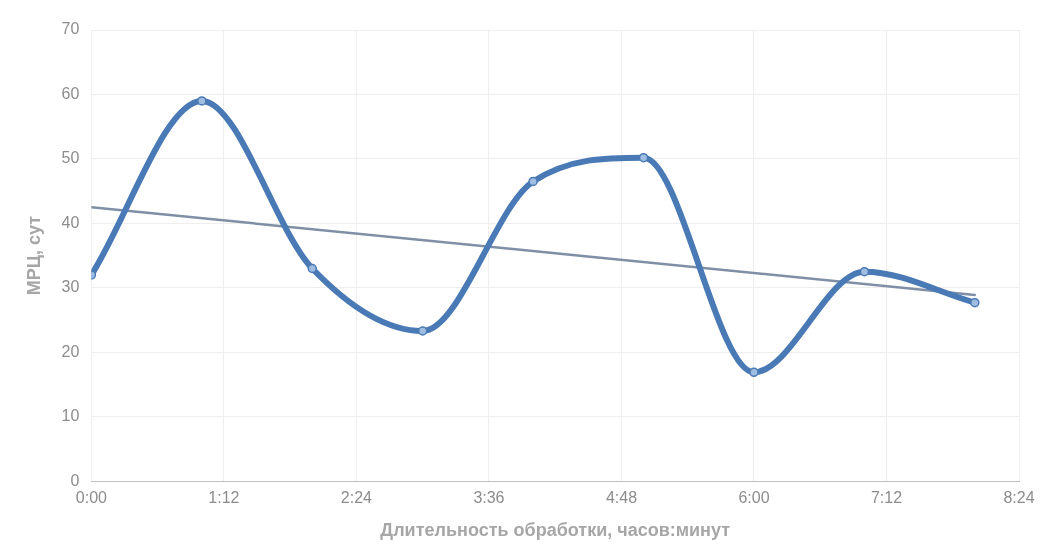  I want to click on x-tick-label: 8:24, so click(1019, 498).